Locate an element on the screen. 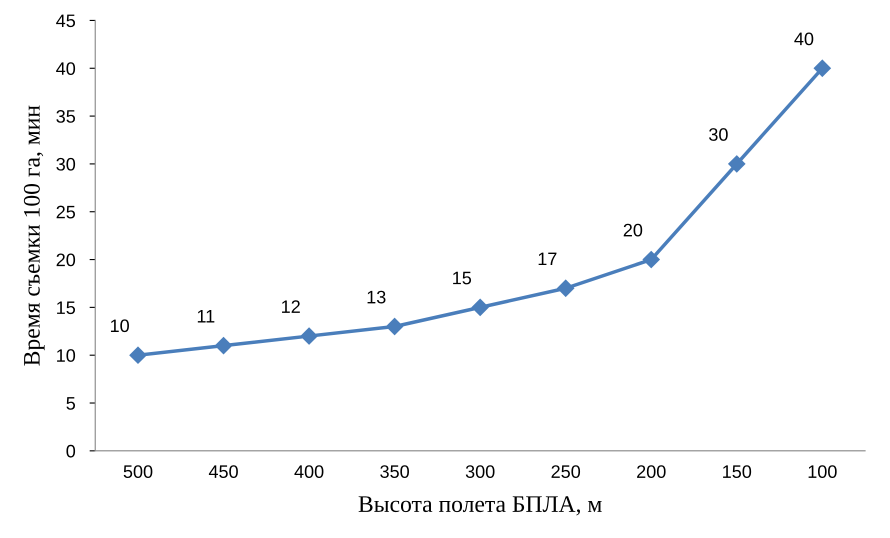  data-label: 12 is located at coordinates (291, 306).